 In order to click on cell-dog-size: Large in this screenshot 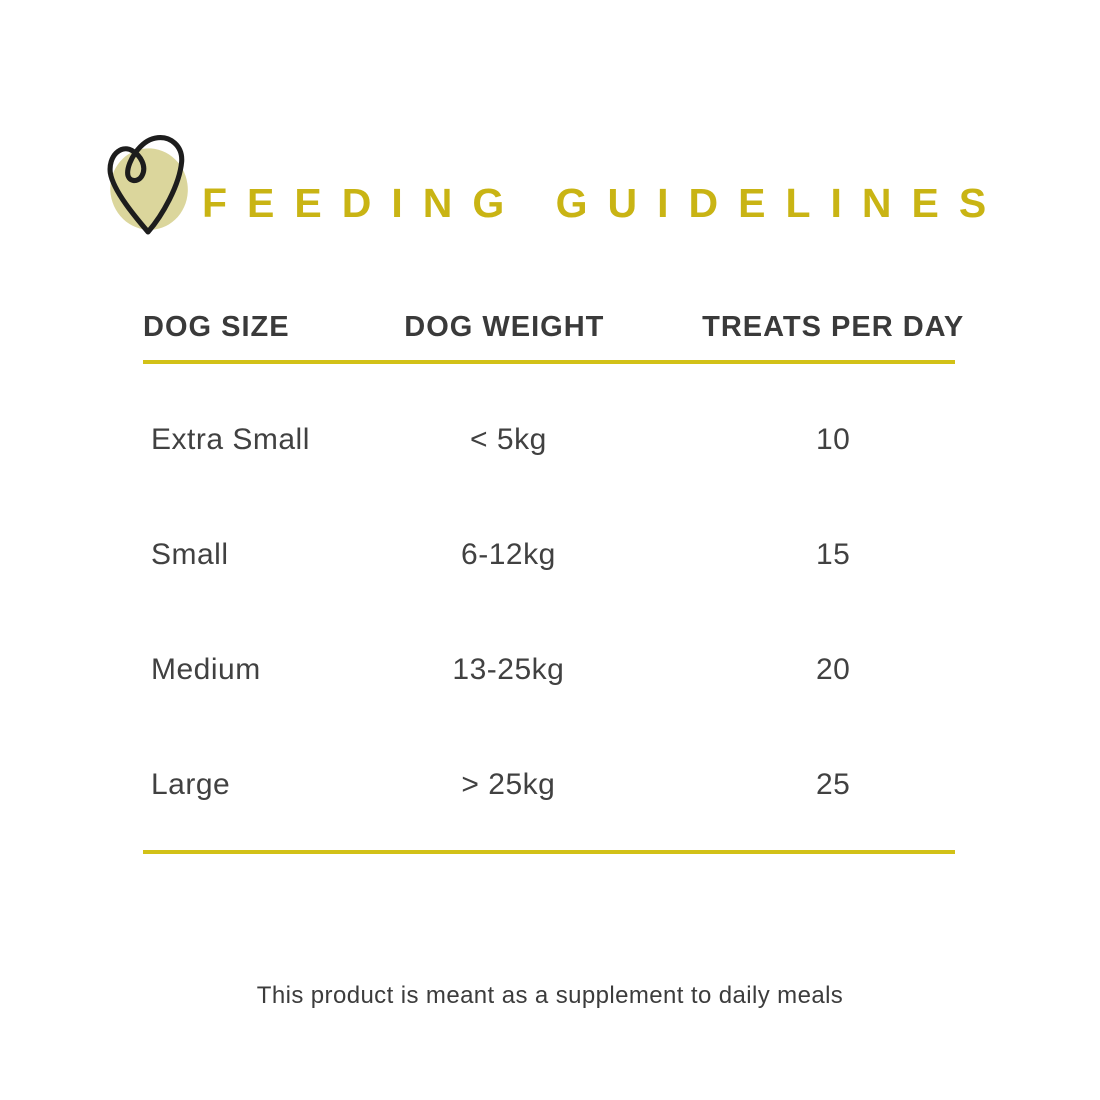, I will do `click(191, 784)`.